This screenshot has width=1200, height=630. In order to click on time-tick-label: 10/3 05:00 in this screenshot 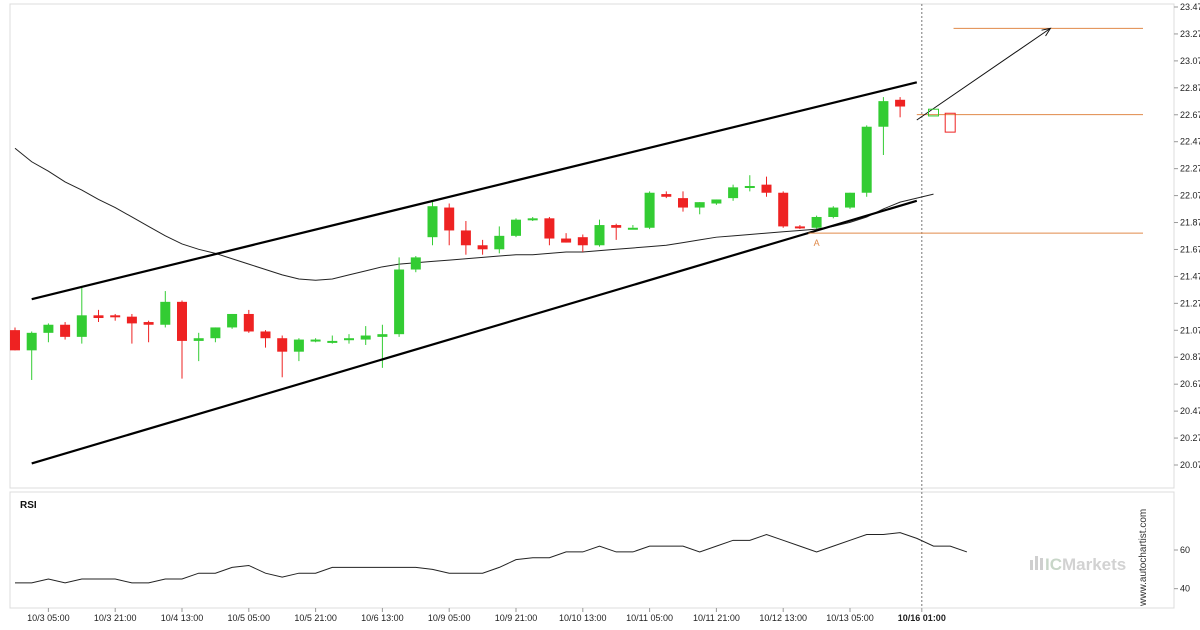, I will do `click(48, 618)`.